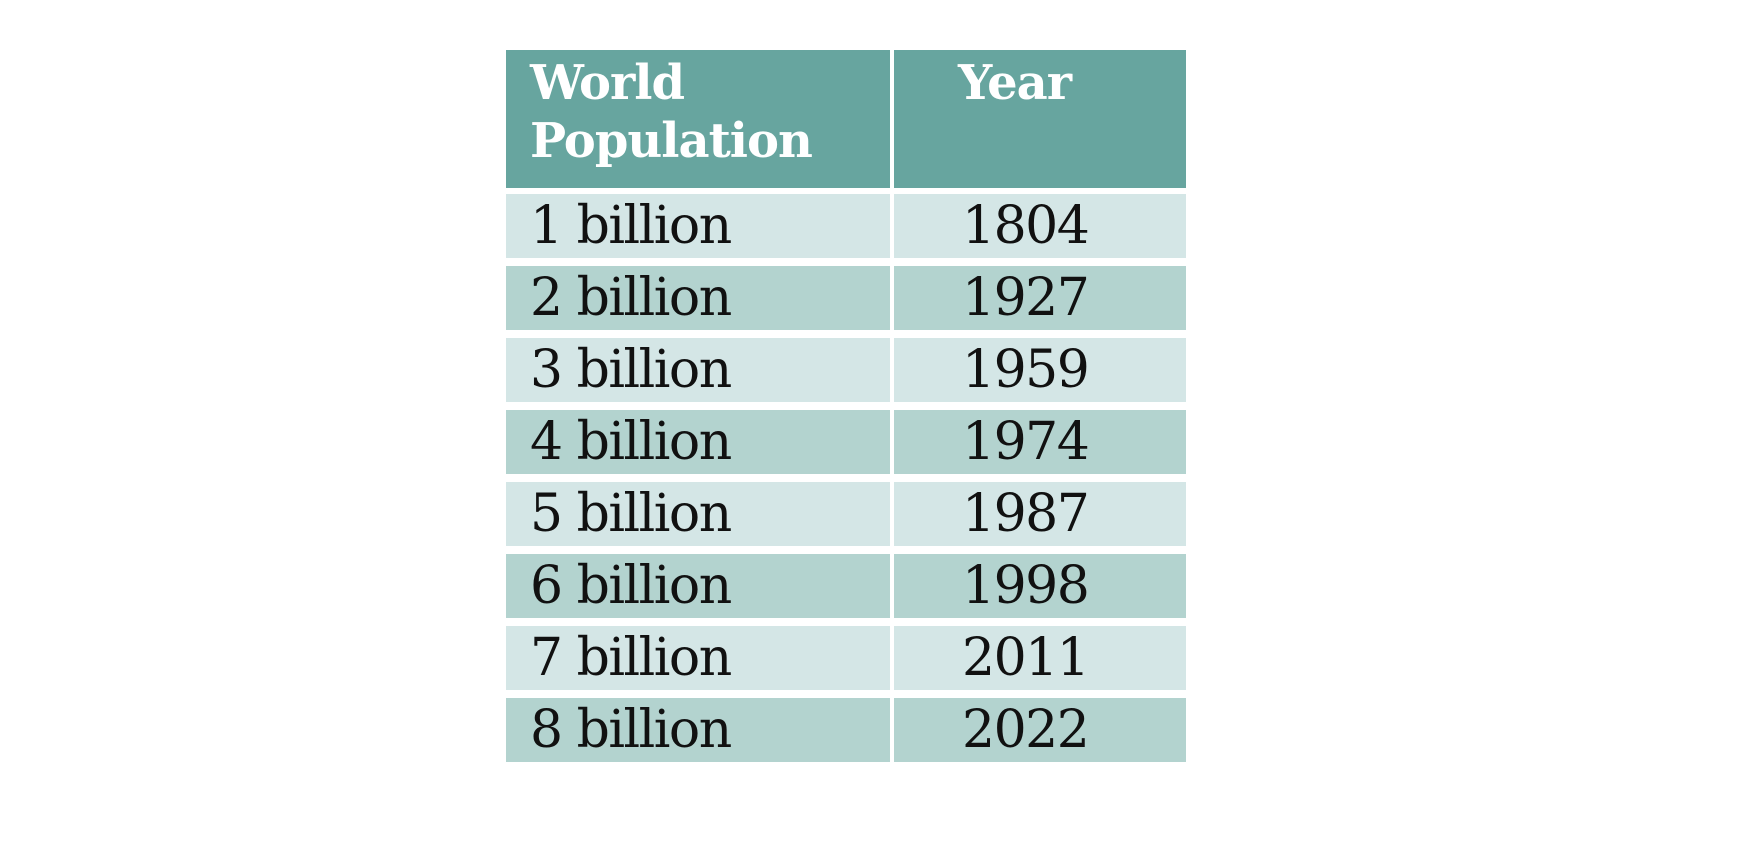 This screenshot has width=1754, height=841. Describe the element at coordinates (1040, 658) in the screenshot. I see `year-cell: 2011` at that location.